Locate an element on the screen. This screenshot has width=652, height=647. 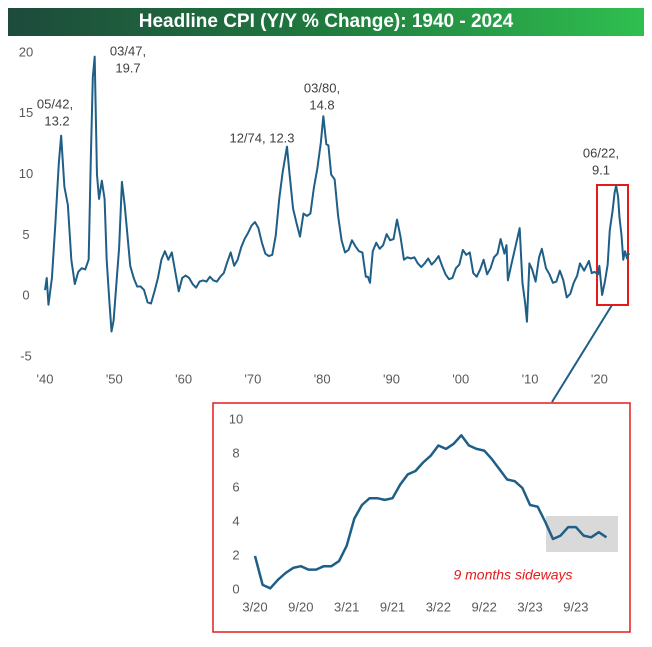
y-tick-label: 2 is located at coordinates (235, 554).